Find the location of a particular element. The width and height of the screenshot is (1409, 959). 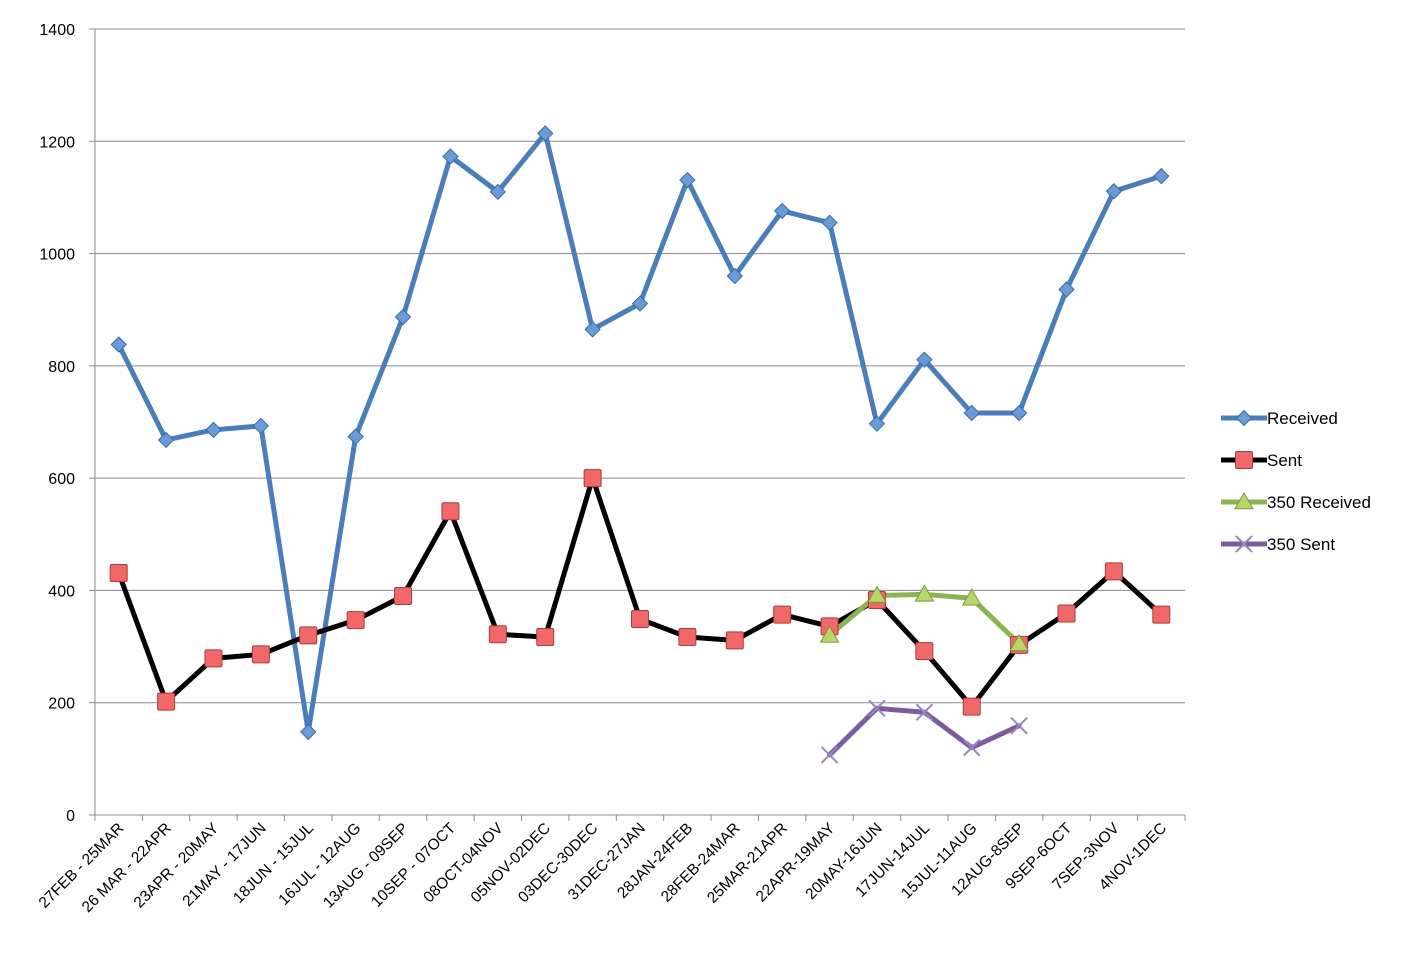

y-tick-label: 1000 is located at coordinates (57, 255).